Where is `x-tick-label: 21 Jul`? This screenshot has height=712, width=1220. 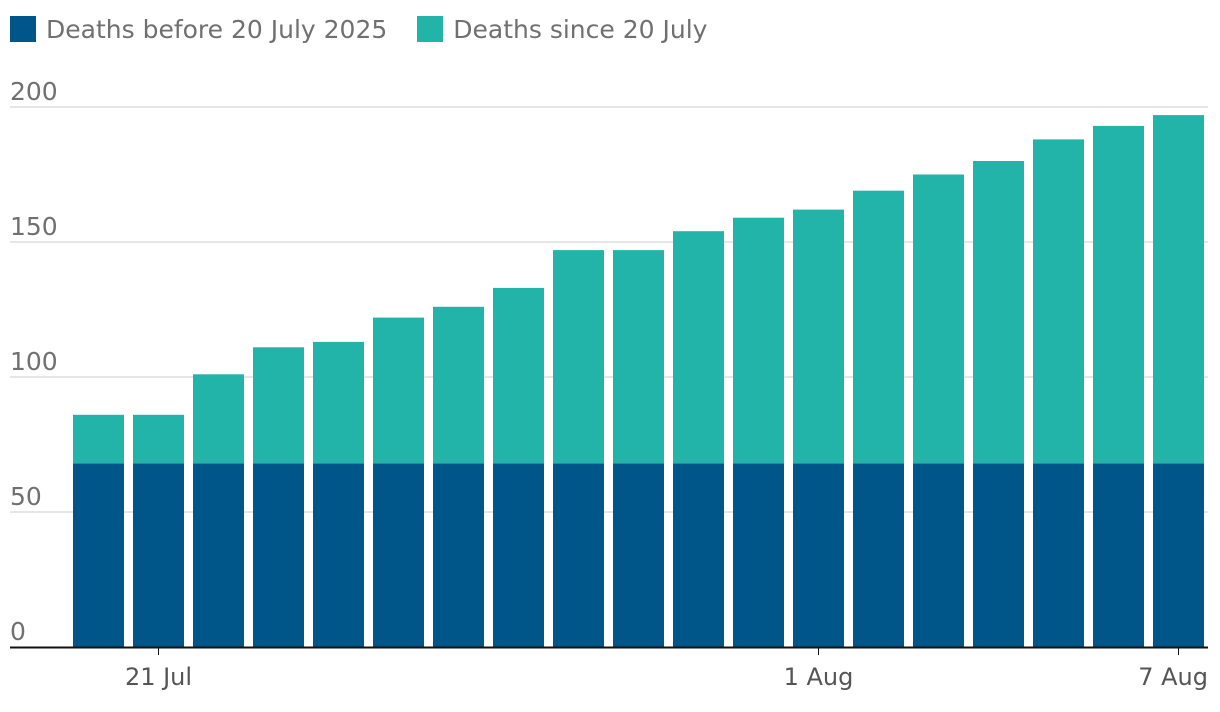 x-tick-label: 21 Jul is located at coordinates (158, 677).